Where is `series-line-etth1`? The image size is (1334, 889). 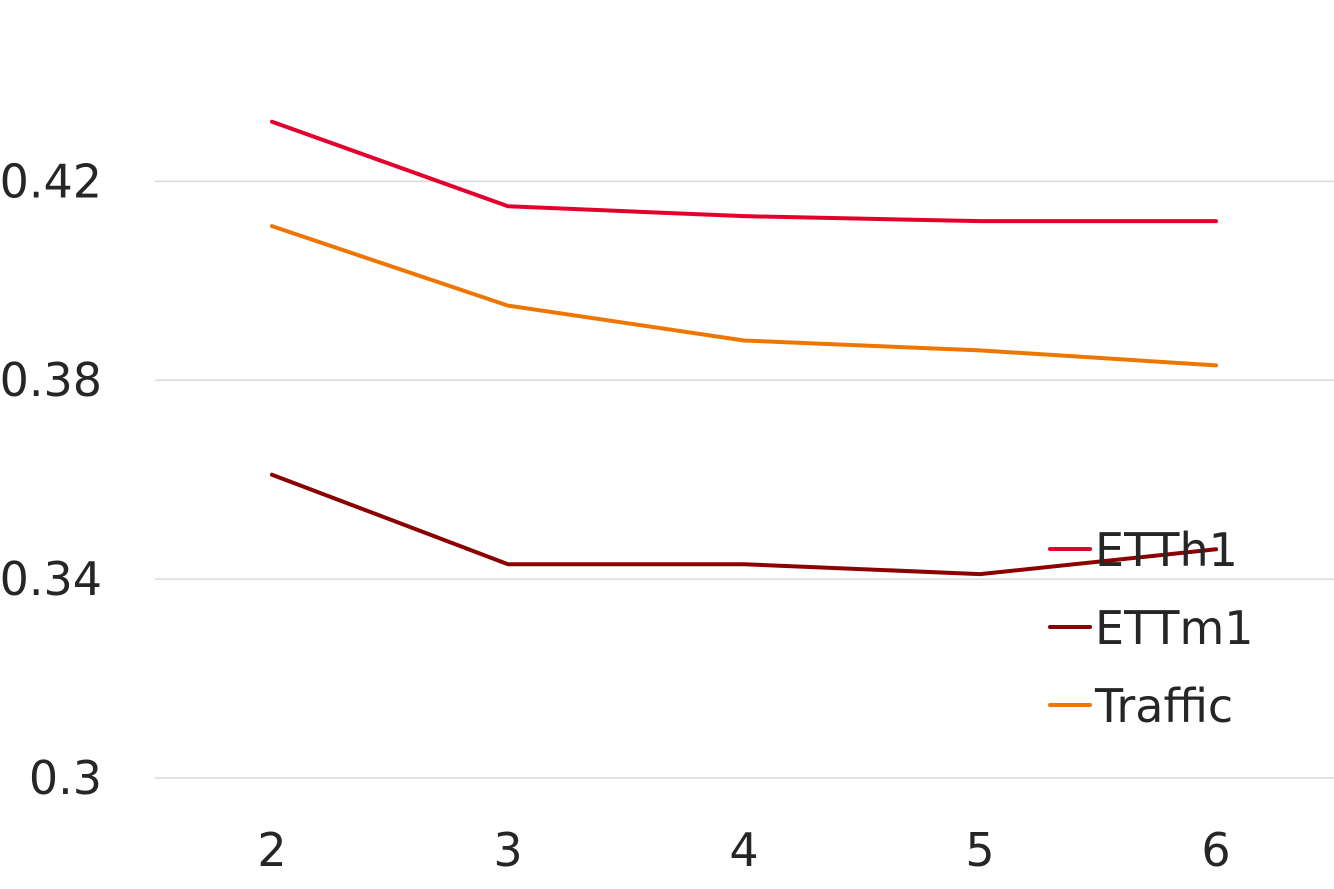 series-line-etth1 is located at coordinates (744, 171).